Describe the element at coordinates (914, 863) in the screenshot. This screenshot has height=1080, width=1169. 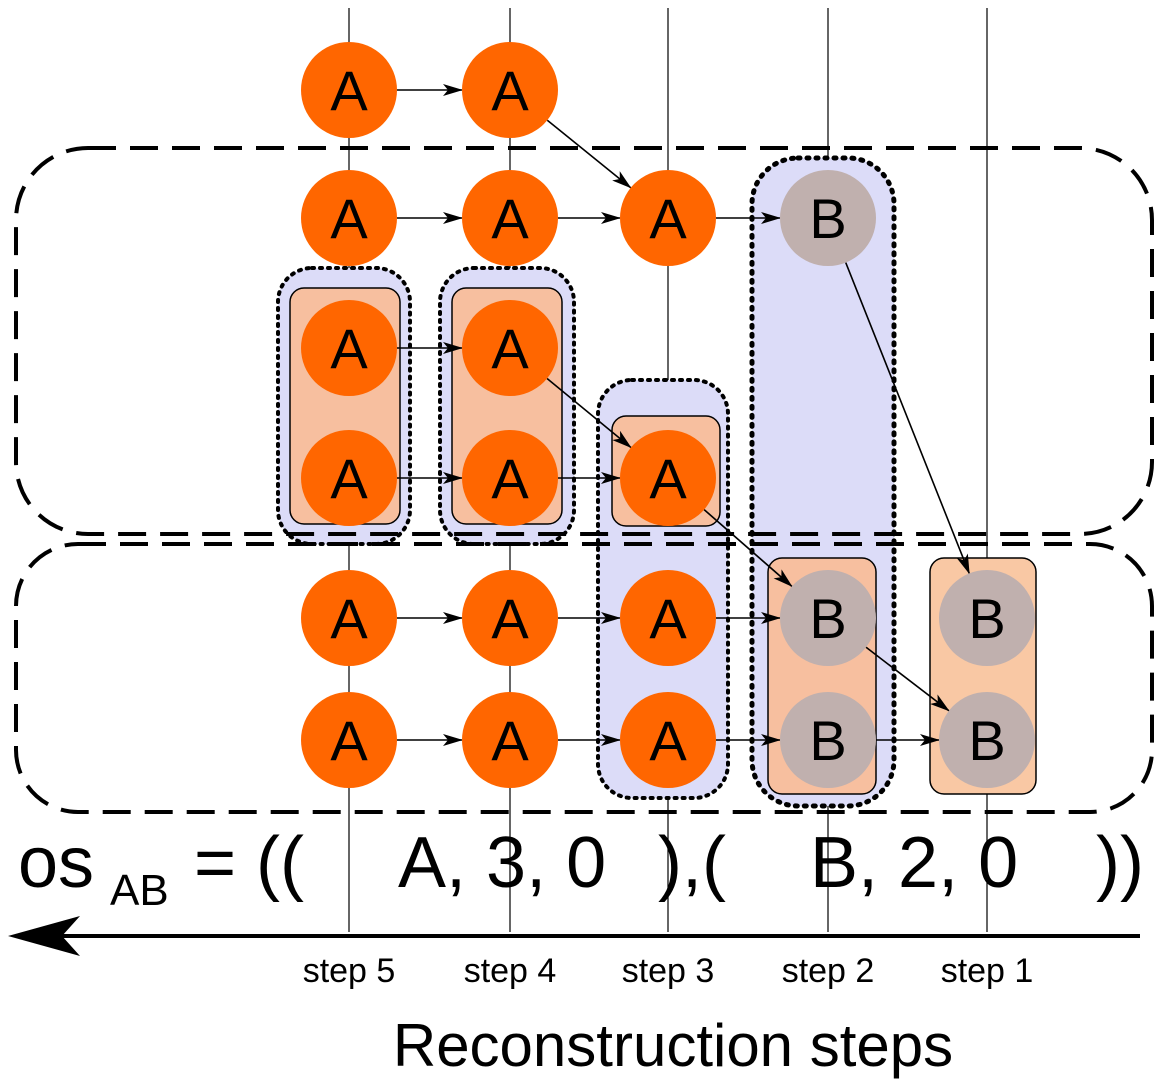
I see `formula-second-tuple: B, 2, 0` at that location.